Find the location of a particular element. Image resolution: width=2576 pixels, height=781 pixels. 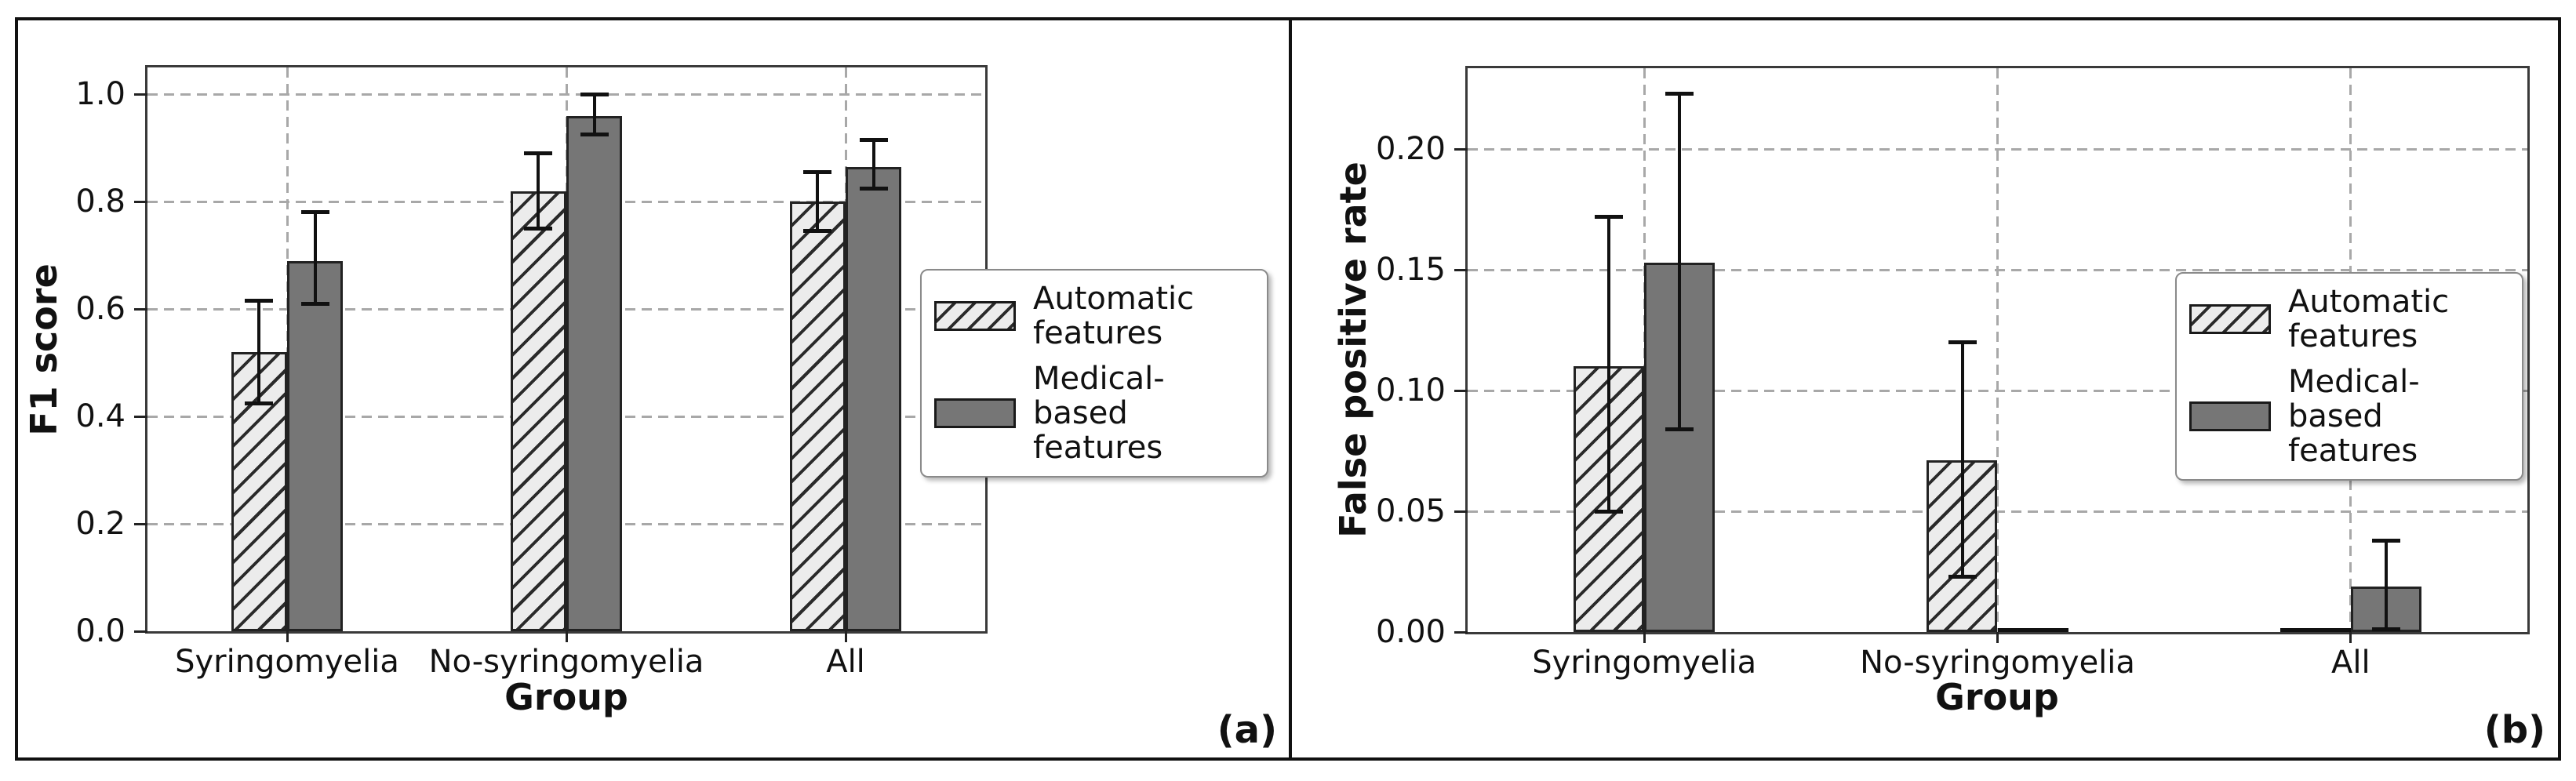

y-tick-label: 1.0 is located at coordinates (100, 94).